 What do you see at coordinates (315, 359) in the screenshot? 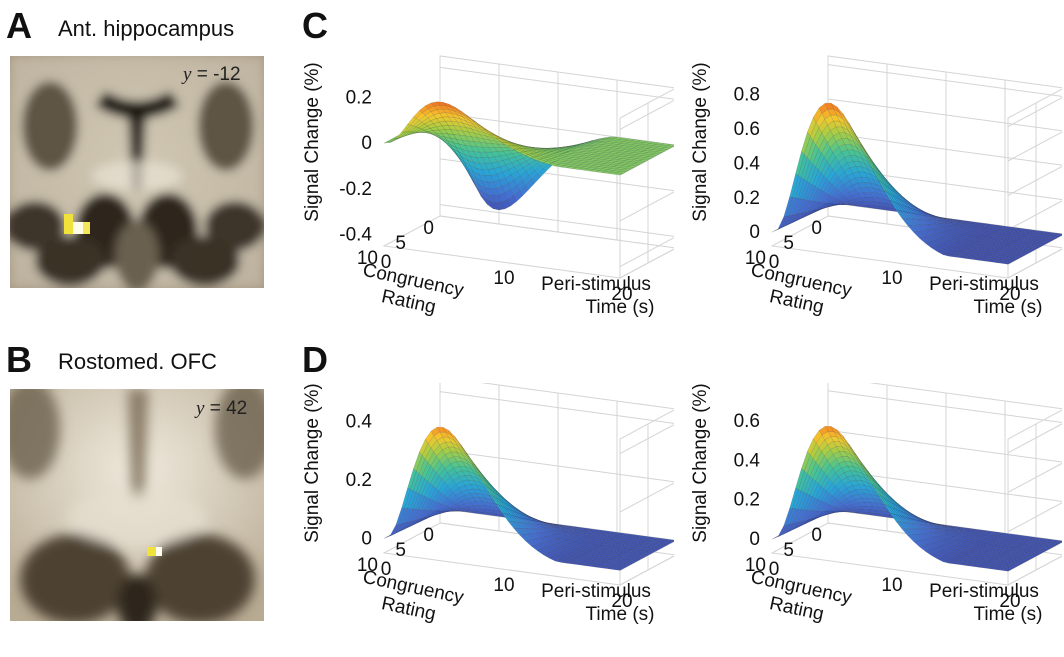
I see `panel-letter-d: D` at bounding box center [315, 359].